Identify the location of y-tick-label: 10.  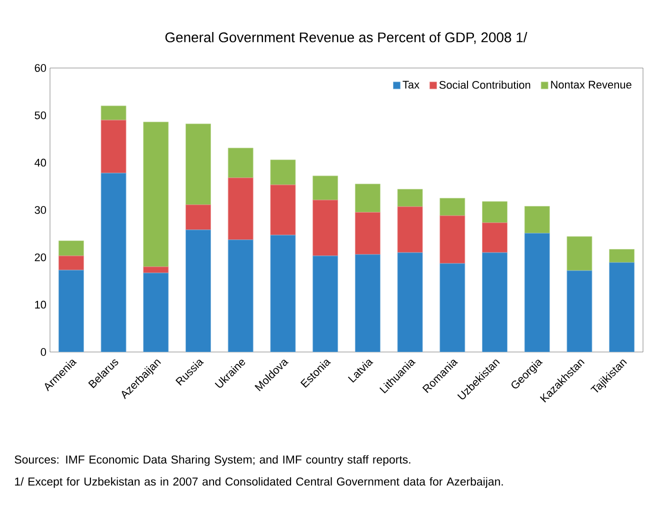
(40, 304).